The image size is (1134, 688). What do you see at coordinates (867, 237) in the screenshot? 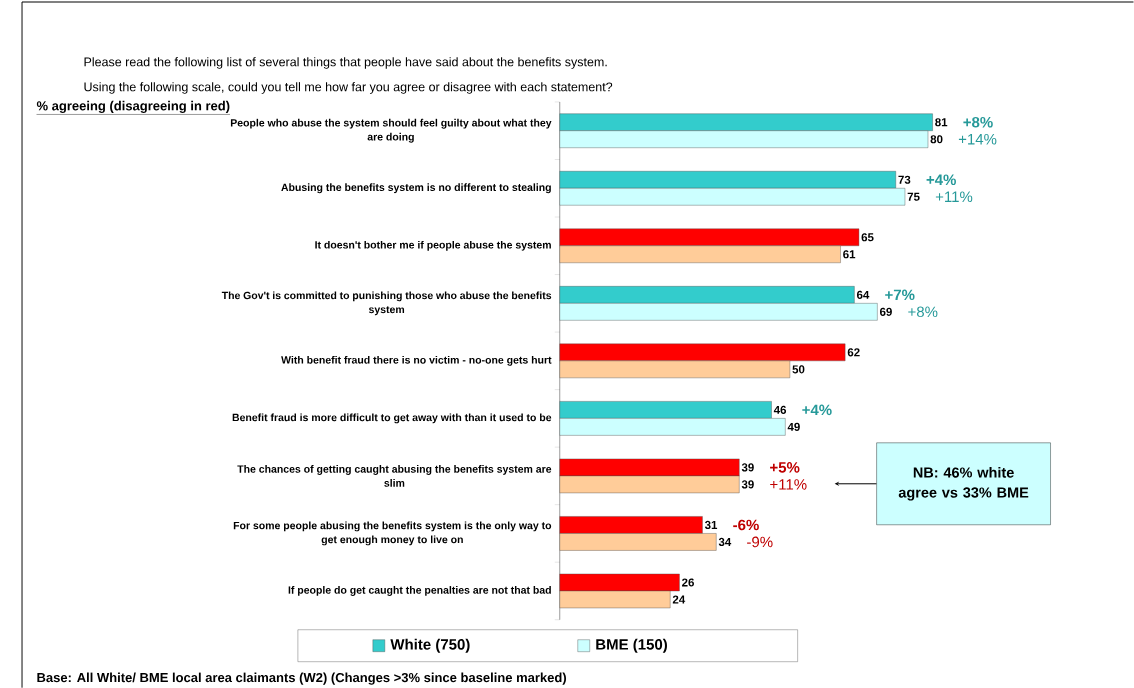
I see `data-label: 65` at bounding box center [867, 237].